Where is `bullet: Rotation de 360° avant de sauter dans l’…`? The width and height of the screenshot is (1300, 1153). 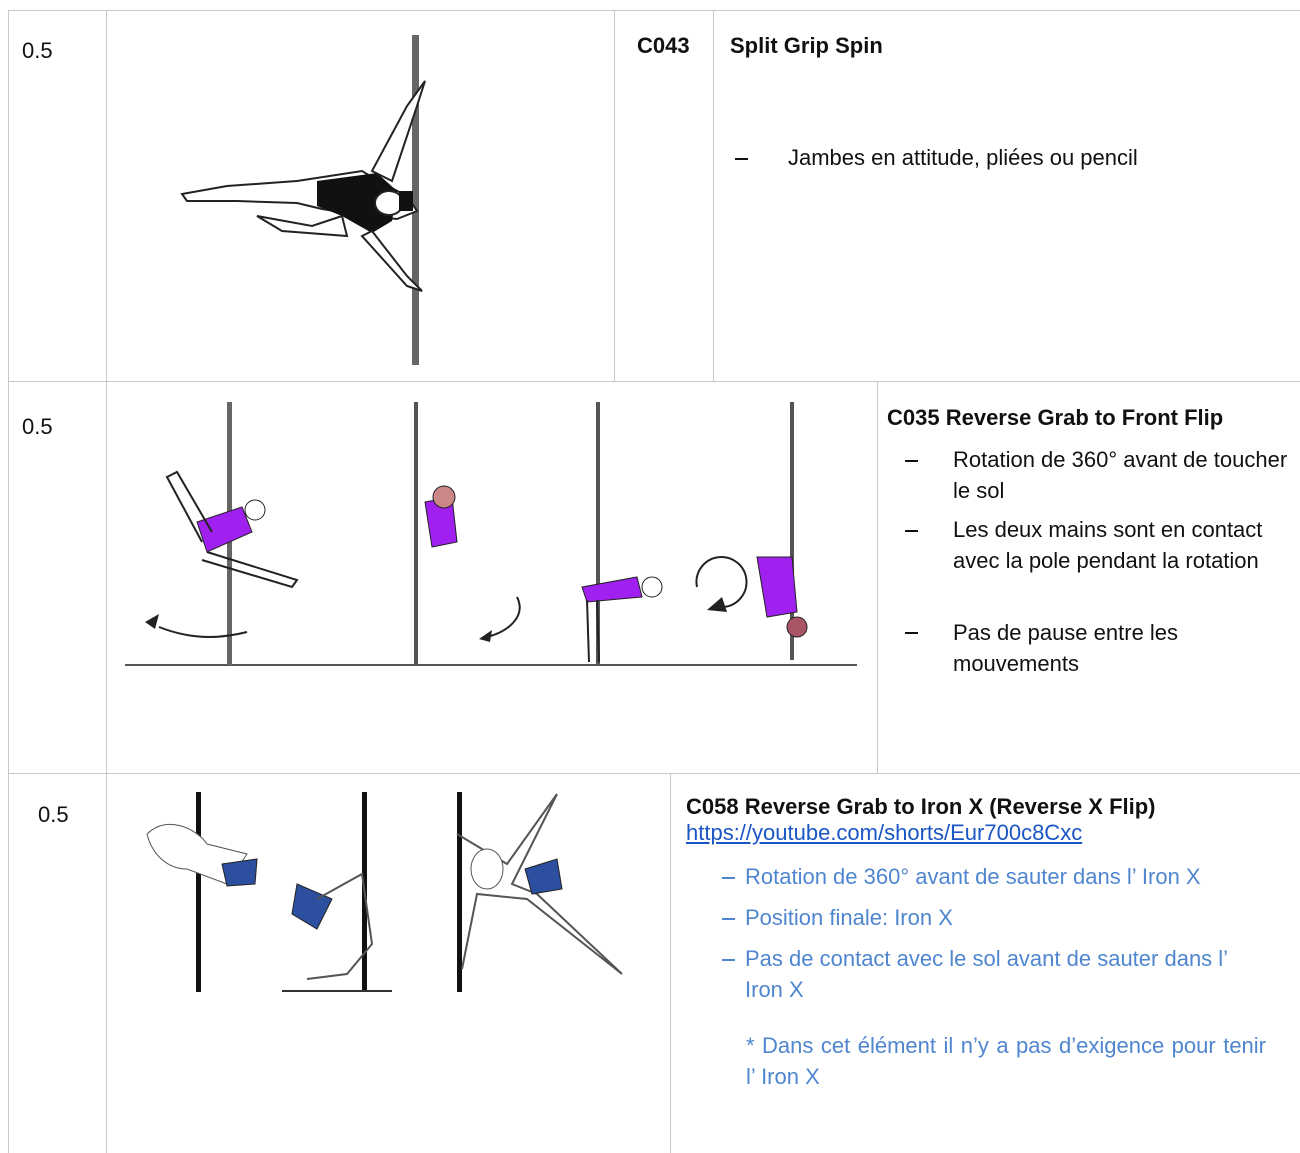
bullet: Rotation de 360° avant de sauter dans l’… is located at coordinates (973, 876).